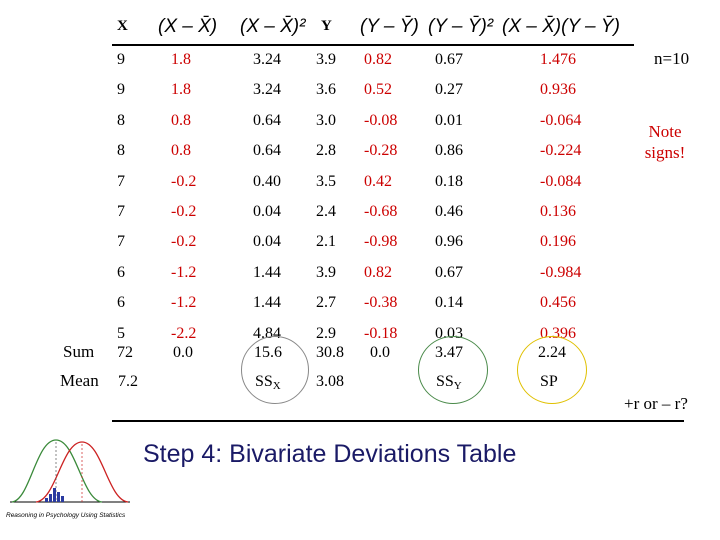 This screenshot has height=540, width=720. Describe the element at coordinates (672, 58) in the screenshot. I see `n-note: n=10` at that location.